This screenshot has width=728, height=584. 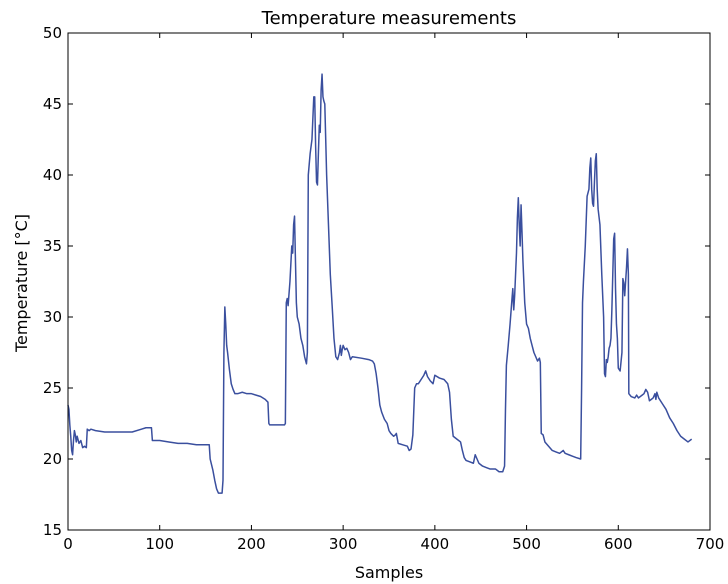 I want to click on y-tick-label: 35, so click(x=52, y=246).